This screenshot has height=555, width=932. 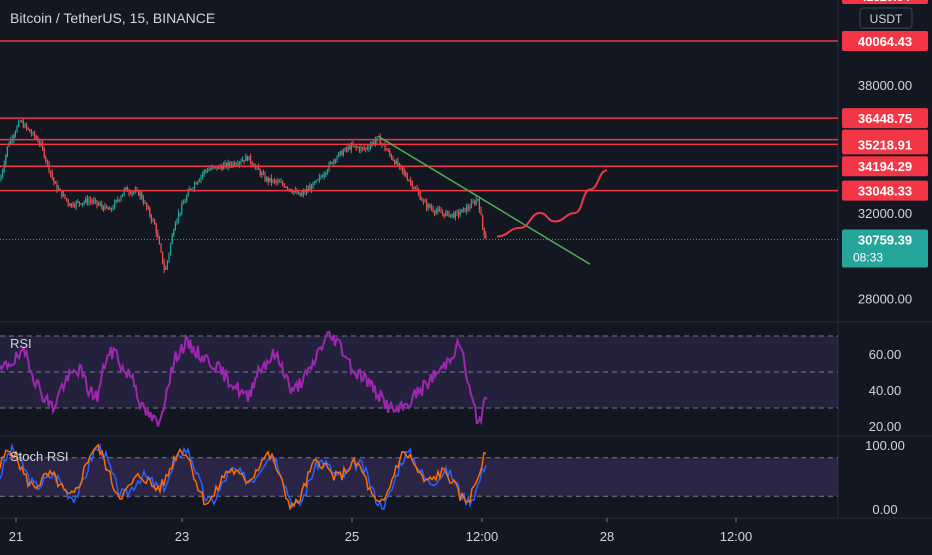 What do you see at coordinates (484, 200) in the screenshot?
I see `trendline` at bounding box center [484, 200].